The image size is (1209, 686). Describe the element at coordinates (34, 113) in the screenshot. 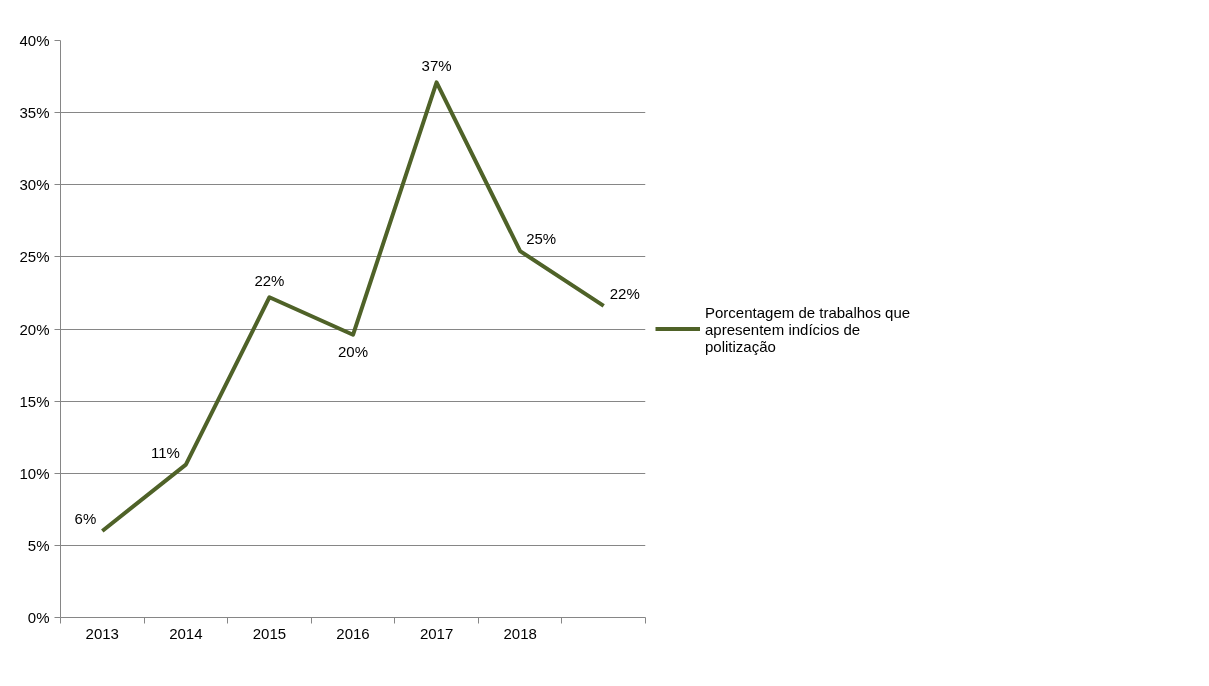

I see `y-tick-label: 35%` at that location.